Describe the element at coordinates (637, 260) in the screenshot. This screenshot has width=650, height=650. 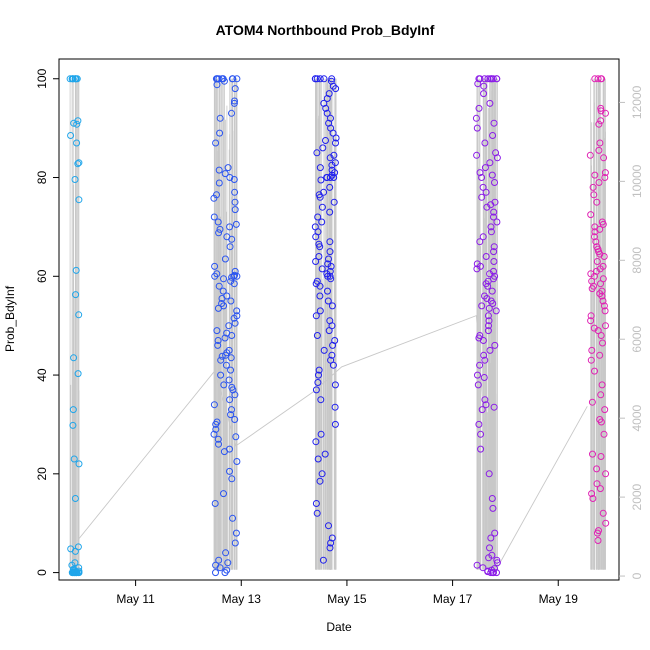
I see `right-y-tick-label: 8000` at that location.